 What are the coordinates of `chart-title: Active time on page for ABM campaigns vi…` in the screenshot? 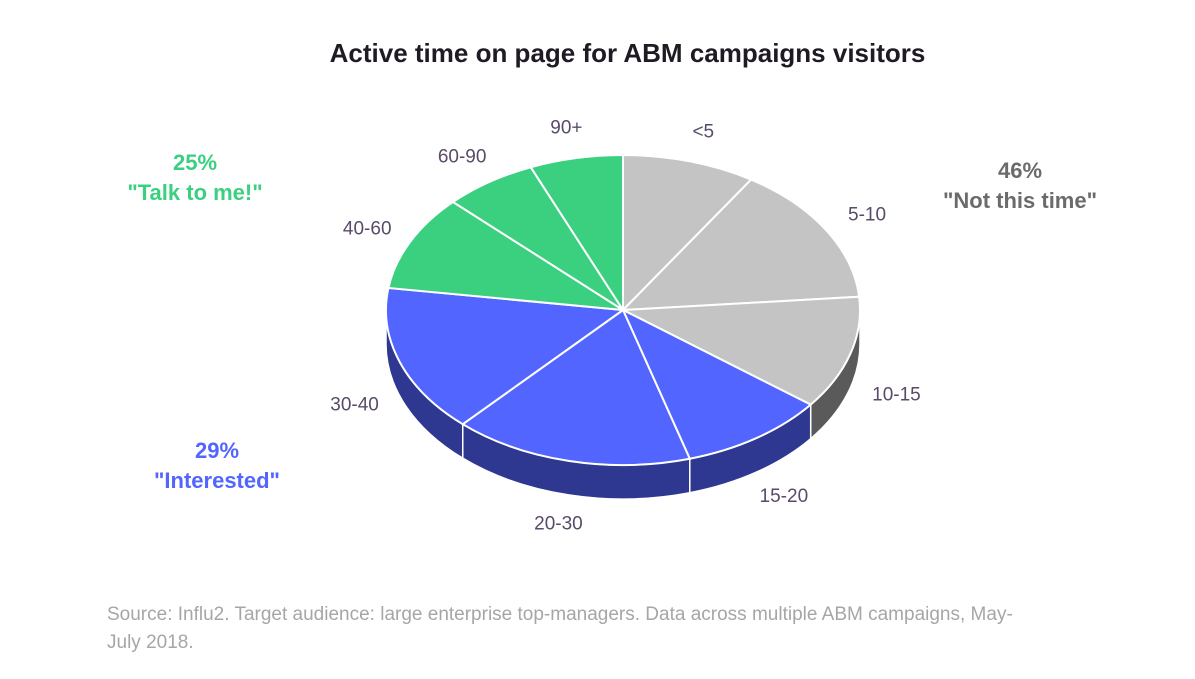 It's located at (627, 53).